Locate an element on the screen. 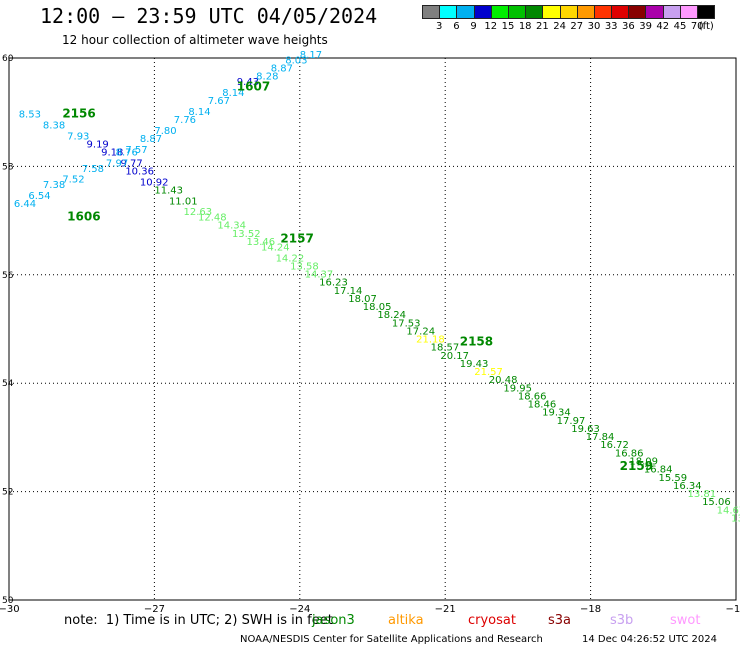 The width and height of the screenshot is (740, 650). color-legend-label: 18 is located at coordinates (525, 26).